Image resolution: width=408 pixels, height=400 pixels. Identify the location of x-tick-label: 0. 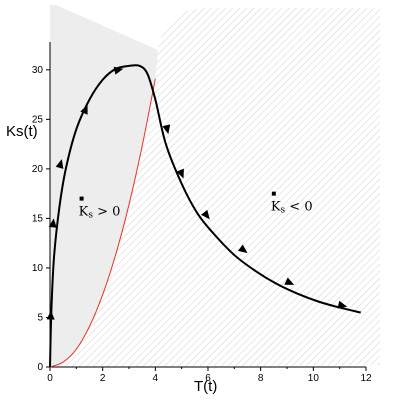
(50, 378).